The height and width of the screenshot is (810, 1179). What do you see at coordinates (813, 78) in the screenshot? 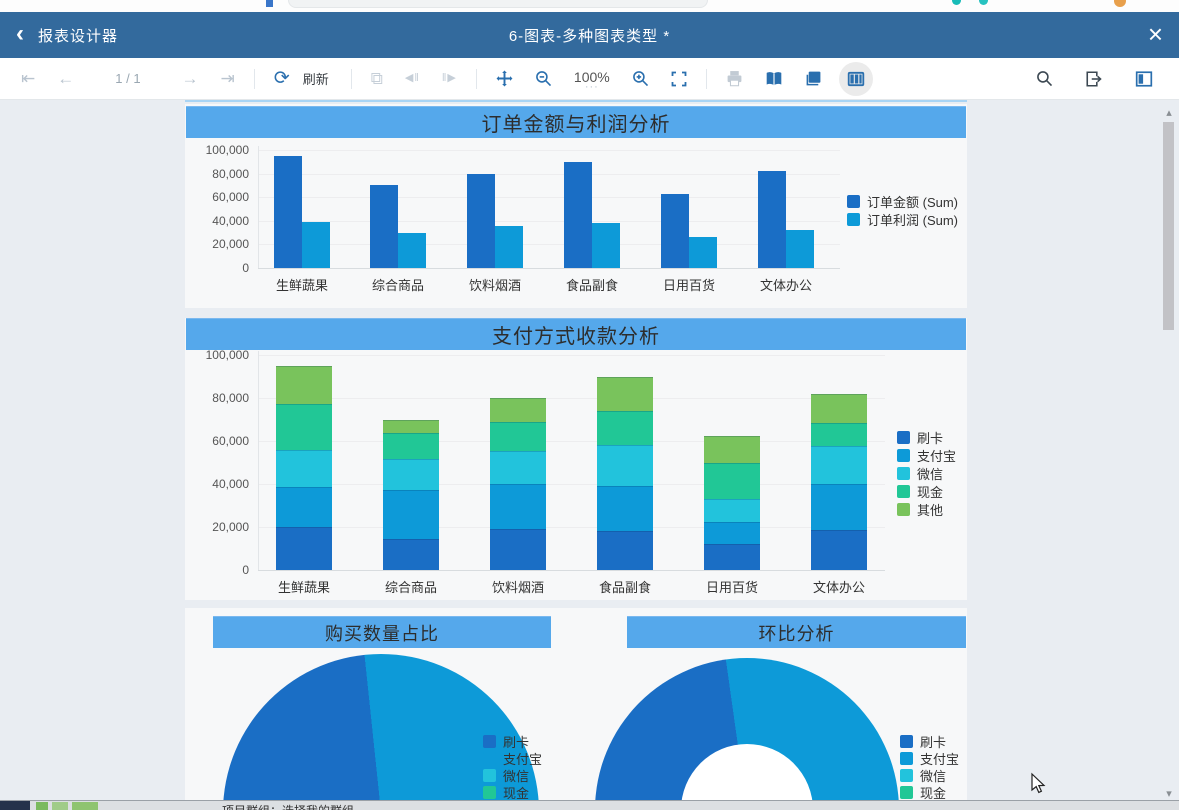
I see `layers-view-icon` at bounding box center [813, 78].